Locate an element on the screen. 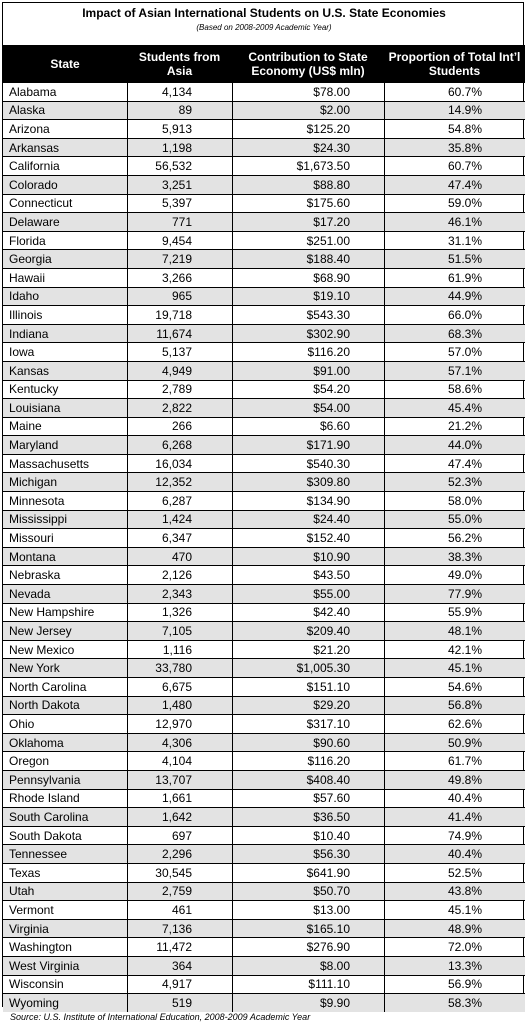  state-cell: Vermont is located at coordinates (31, 909).